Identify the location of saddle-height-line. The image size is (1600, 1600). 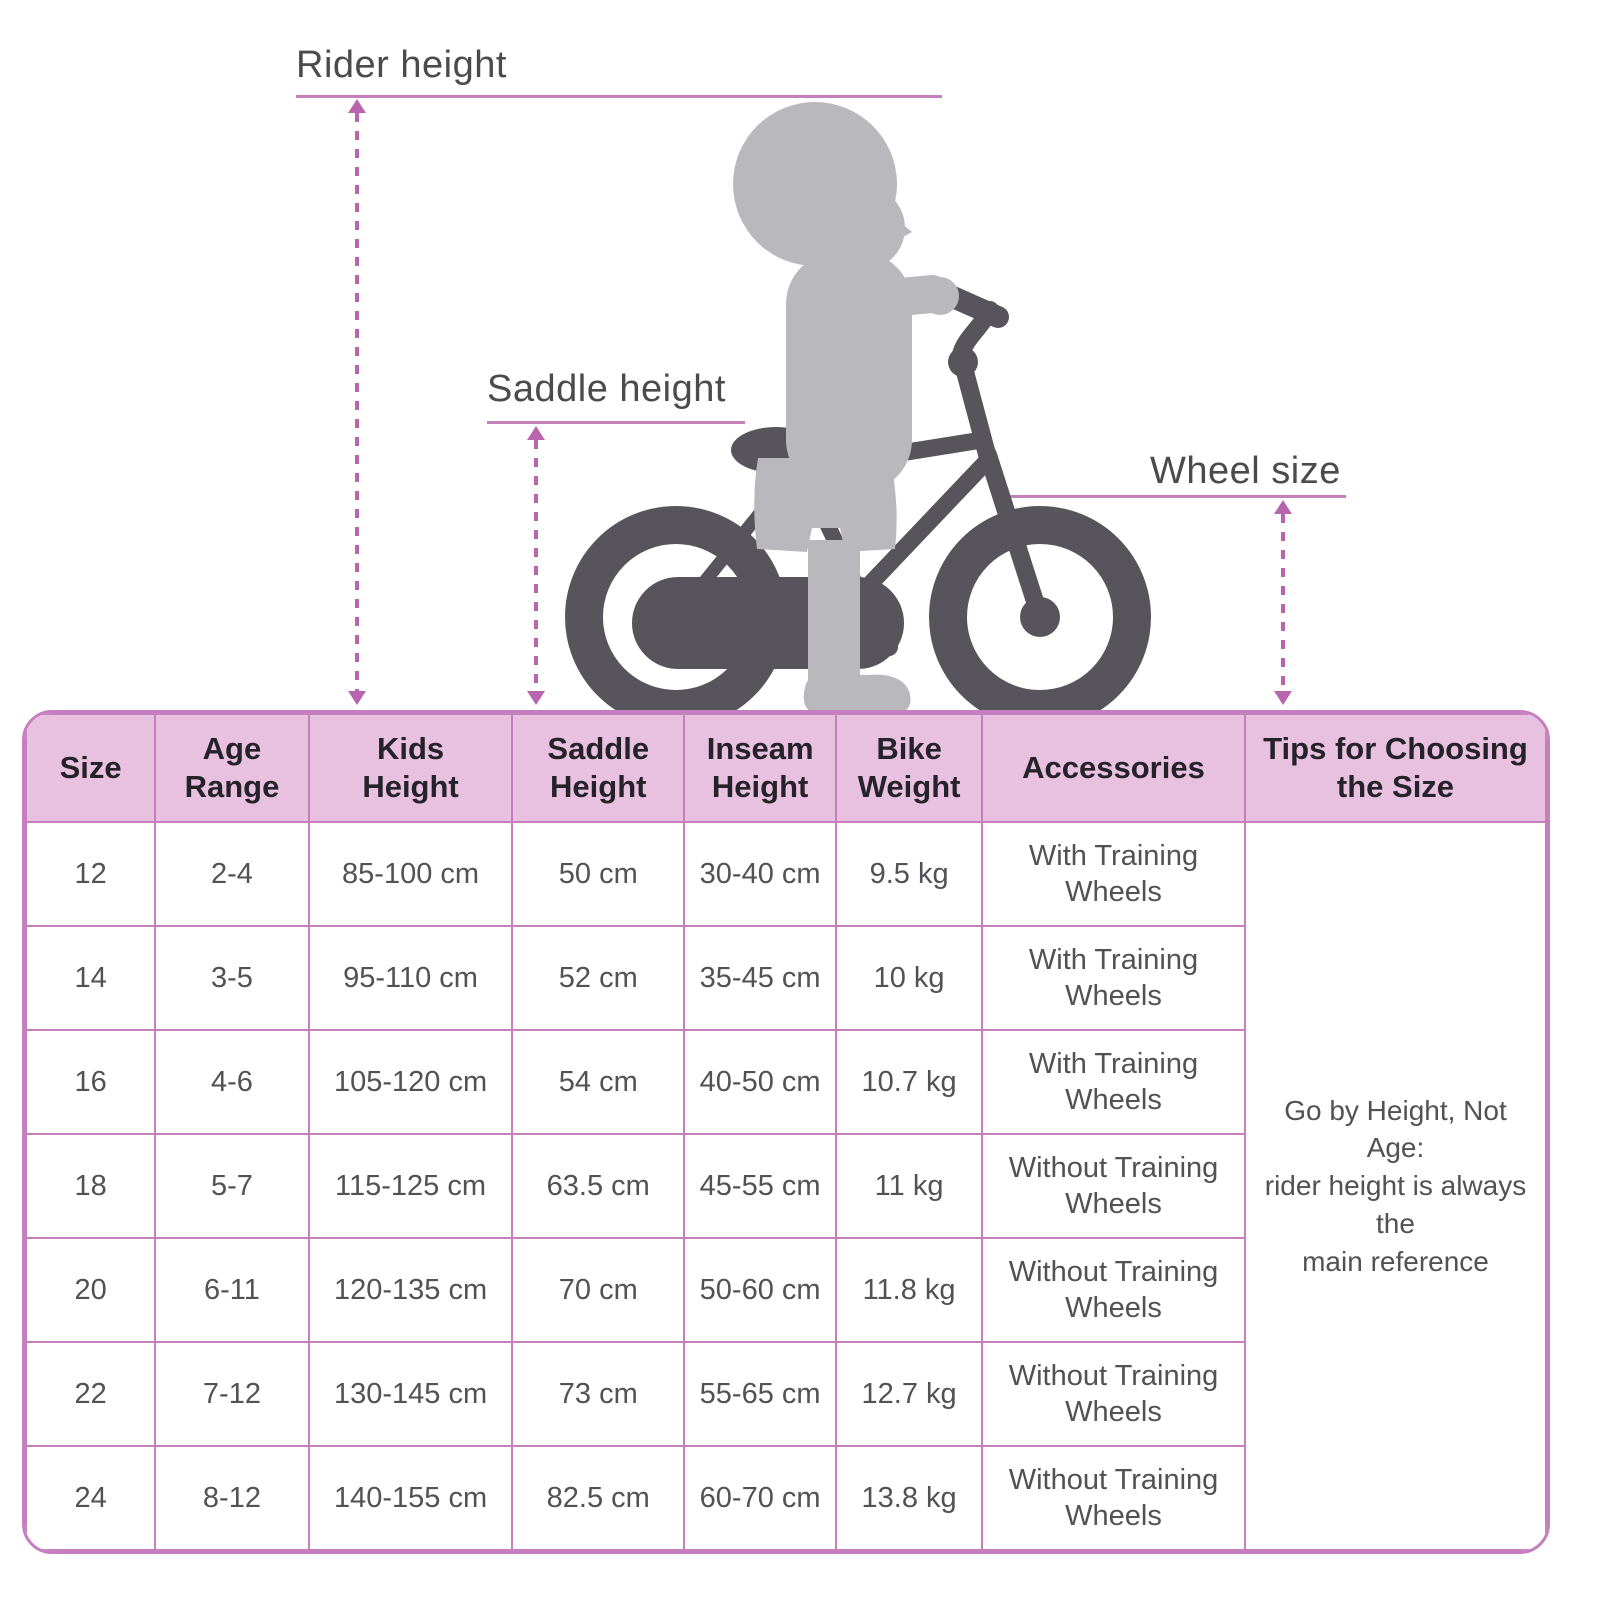
(616, 422).